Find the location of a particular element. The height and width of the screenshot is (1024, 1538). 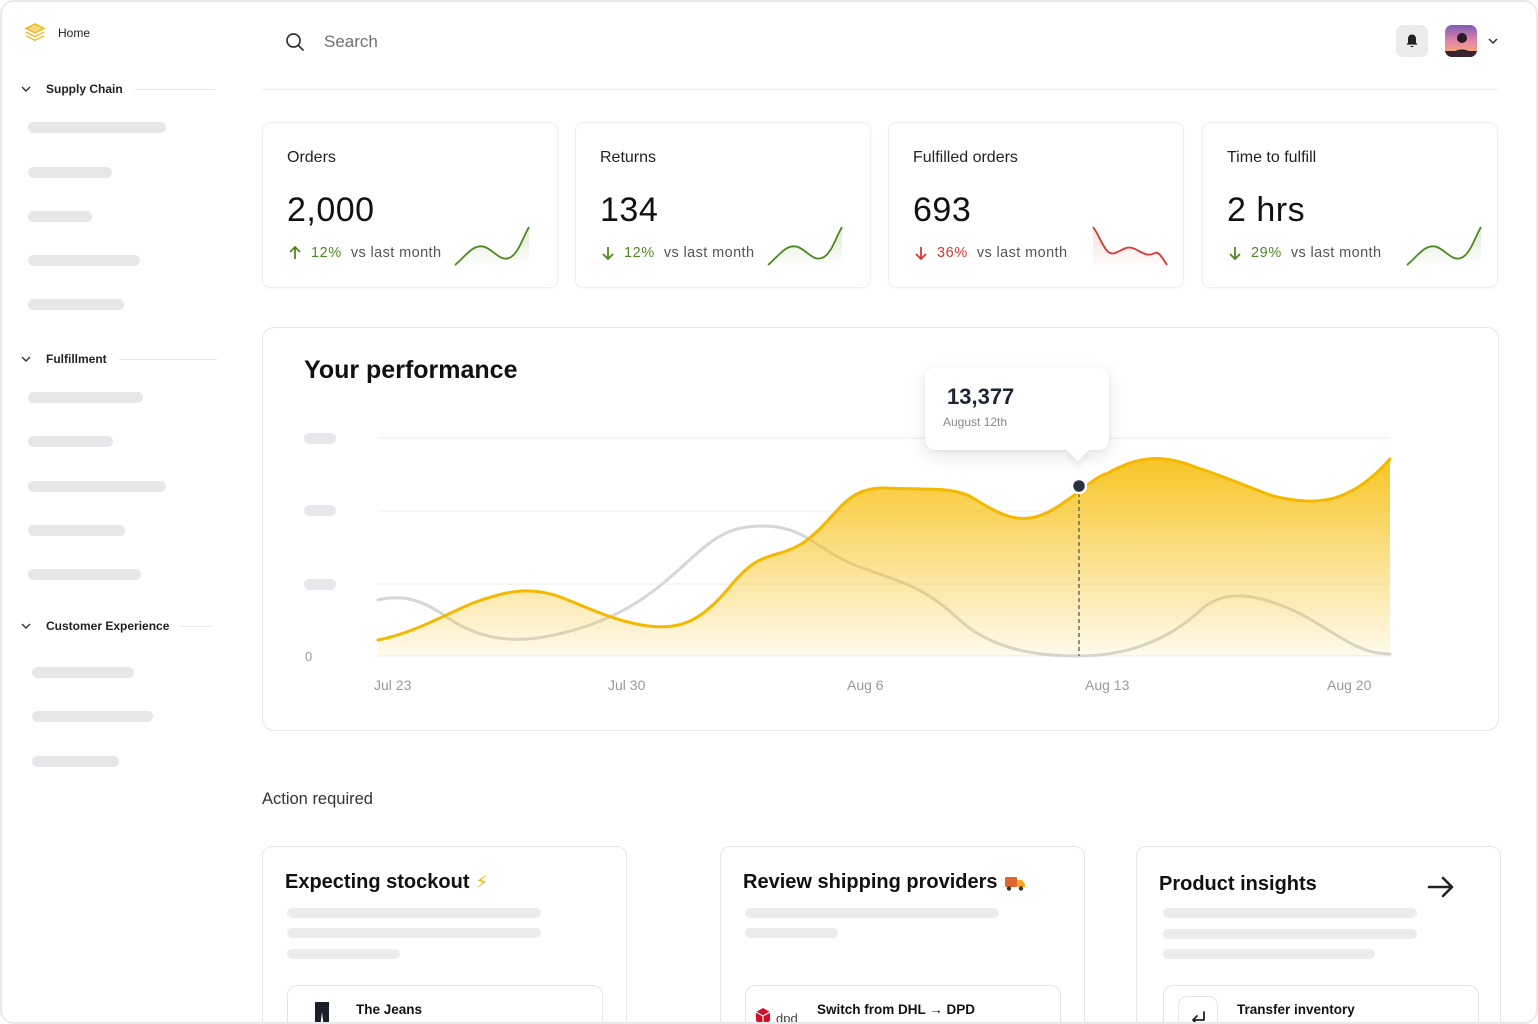

notifications-button is located at coordinates (1412, 41).